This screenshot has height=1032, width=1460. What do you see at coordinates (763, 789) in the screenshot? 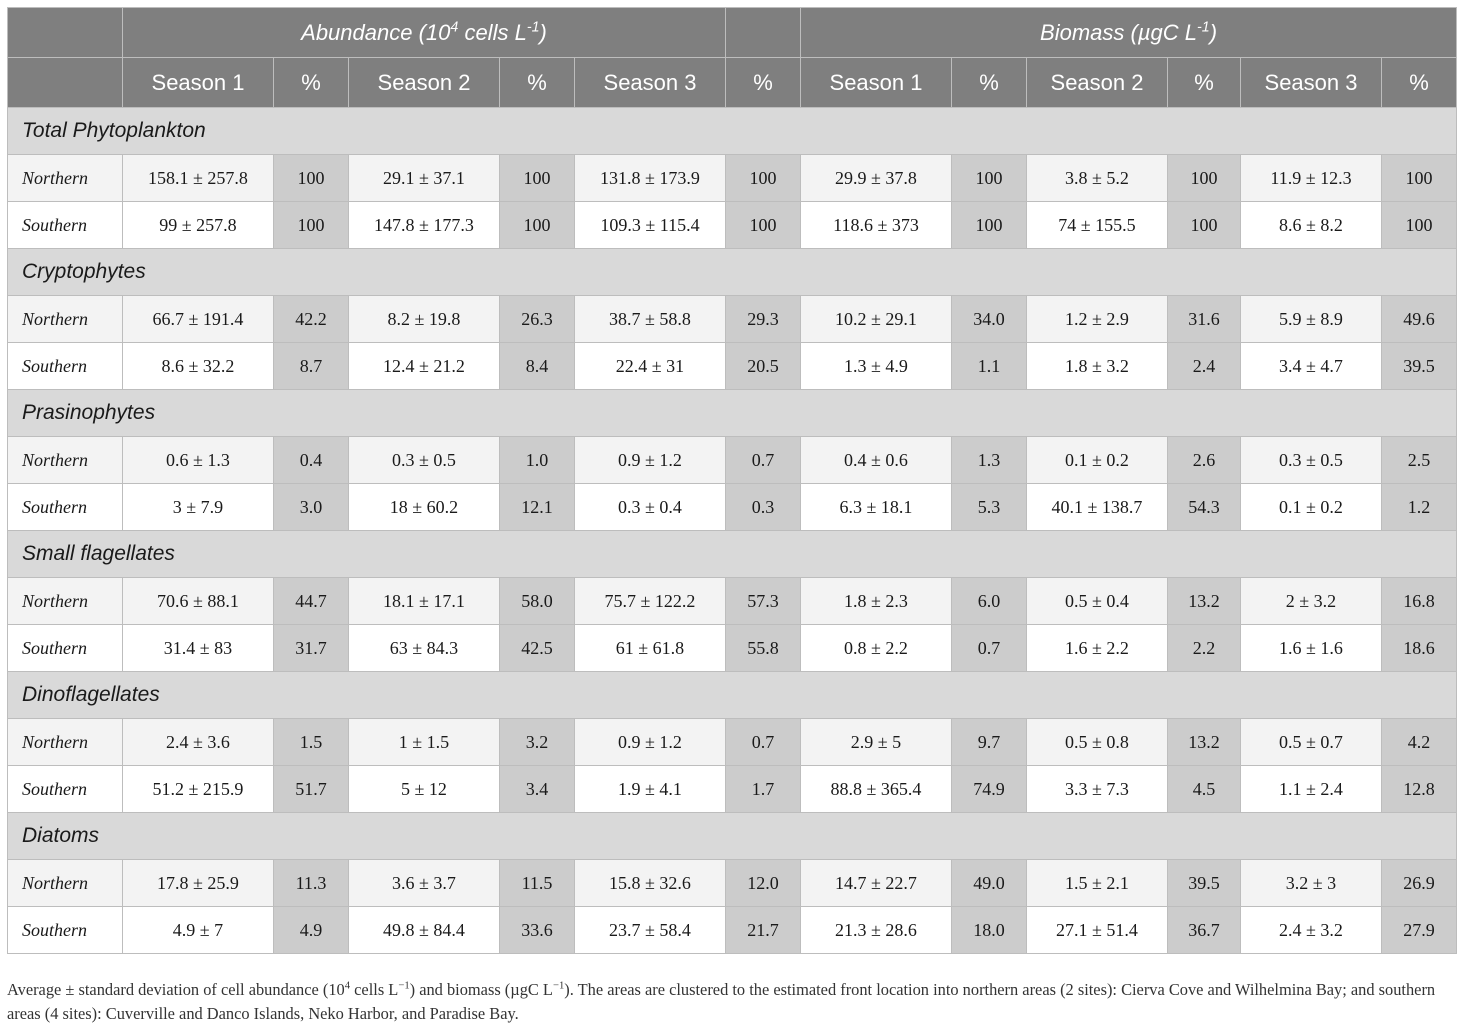
I see `percent-cell: 1.7` at bounding box center [763, 789].